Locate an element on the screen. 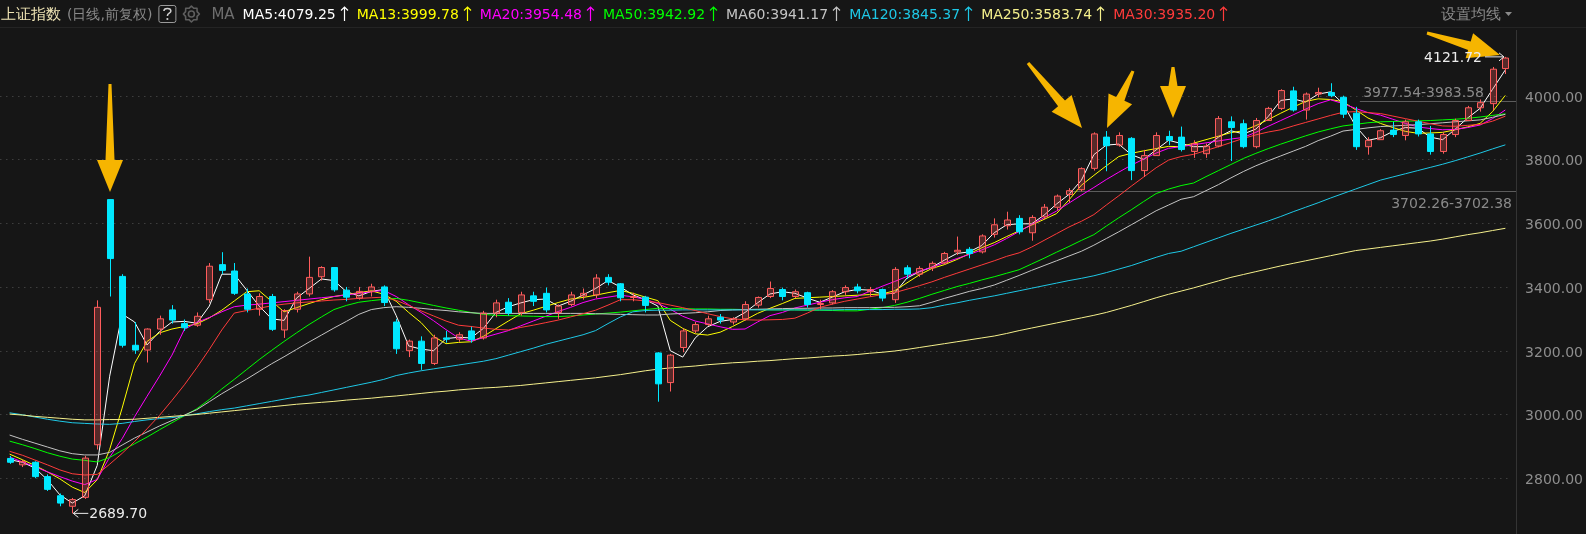 The height and width of the screenshot is (534, 1586). legend-label: MA250:3583.74 is located at coordinates (1037, 14).